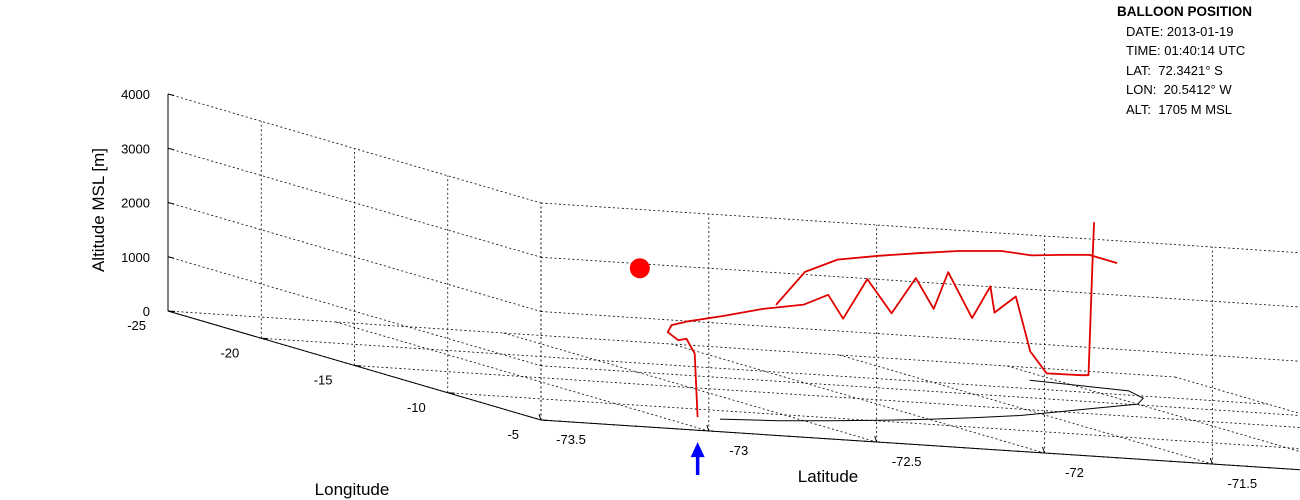 The image size is (1300, 500). Describe the element at coordinates (1074, 472) in the screenshot. I see `x-tick-label: -72` at that location.